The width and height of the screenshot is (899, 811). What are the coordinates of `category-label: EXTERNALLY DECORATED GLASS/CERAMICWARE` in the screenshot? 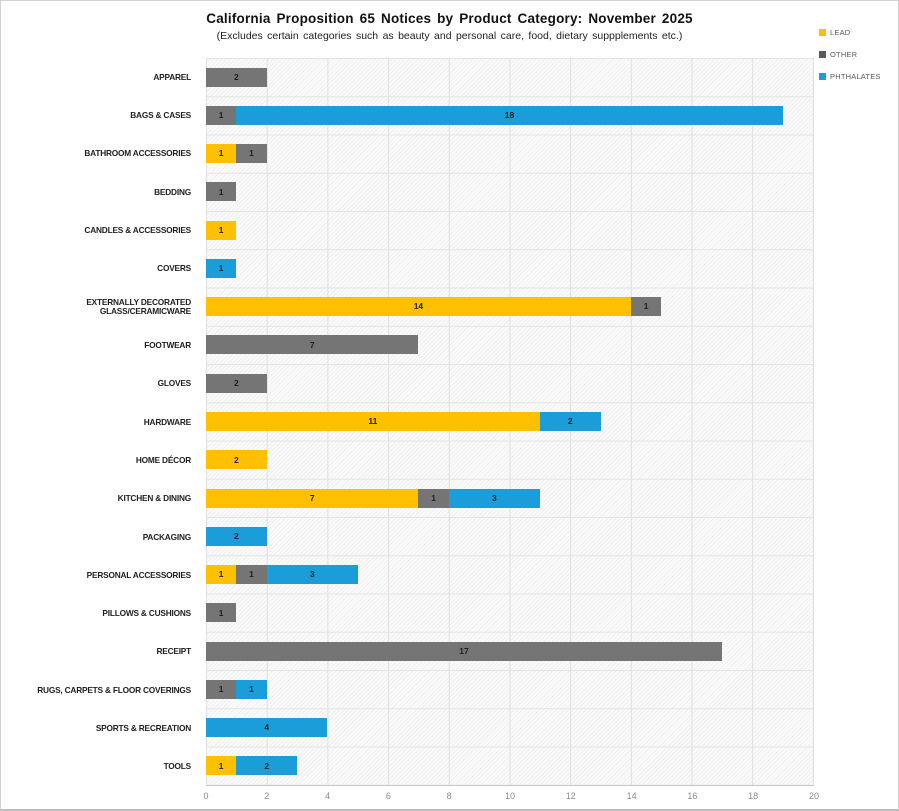 It's located at (138, 307).